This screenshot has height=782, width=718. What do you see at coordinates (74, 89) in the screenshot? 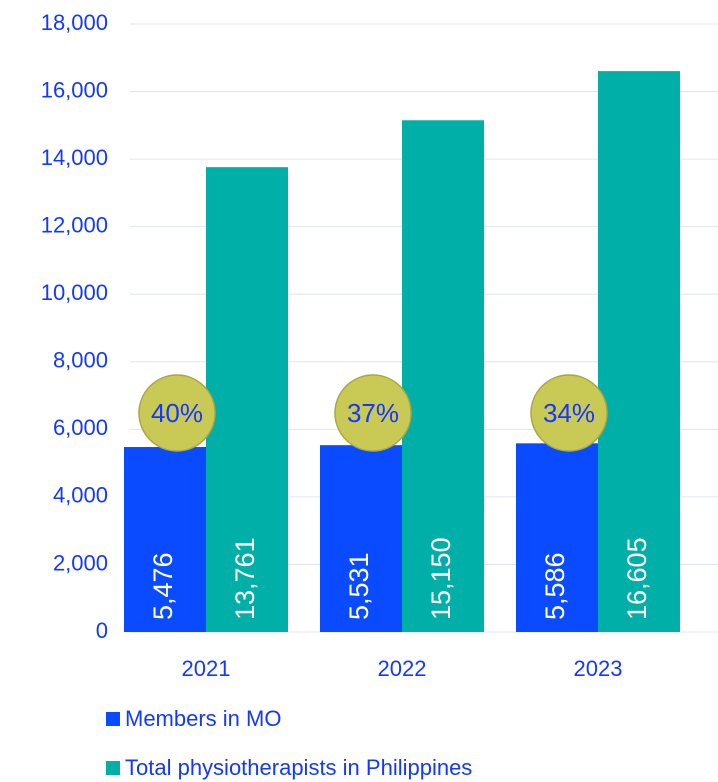
I see `y-tick-label: 16,000` at bounding box center [74, 89].